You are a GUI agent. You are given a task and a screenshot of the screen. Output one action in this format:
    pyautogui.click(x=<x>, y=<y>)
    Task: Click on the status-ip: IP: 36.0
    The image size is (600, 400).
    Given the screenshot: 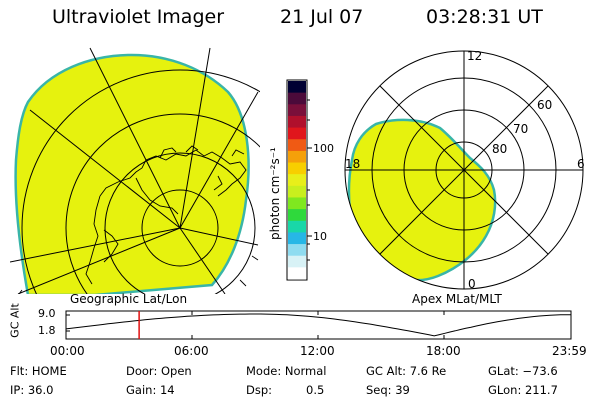 What is the action you would take?
    pyautogui.click(x=32, y=390)
    